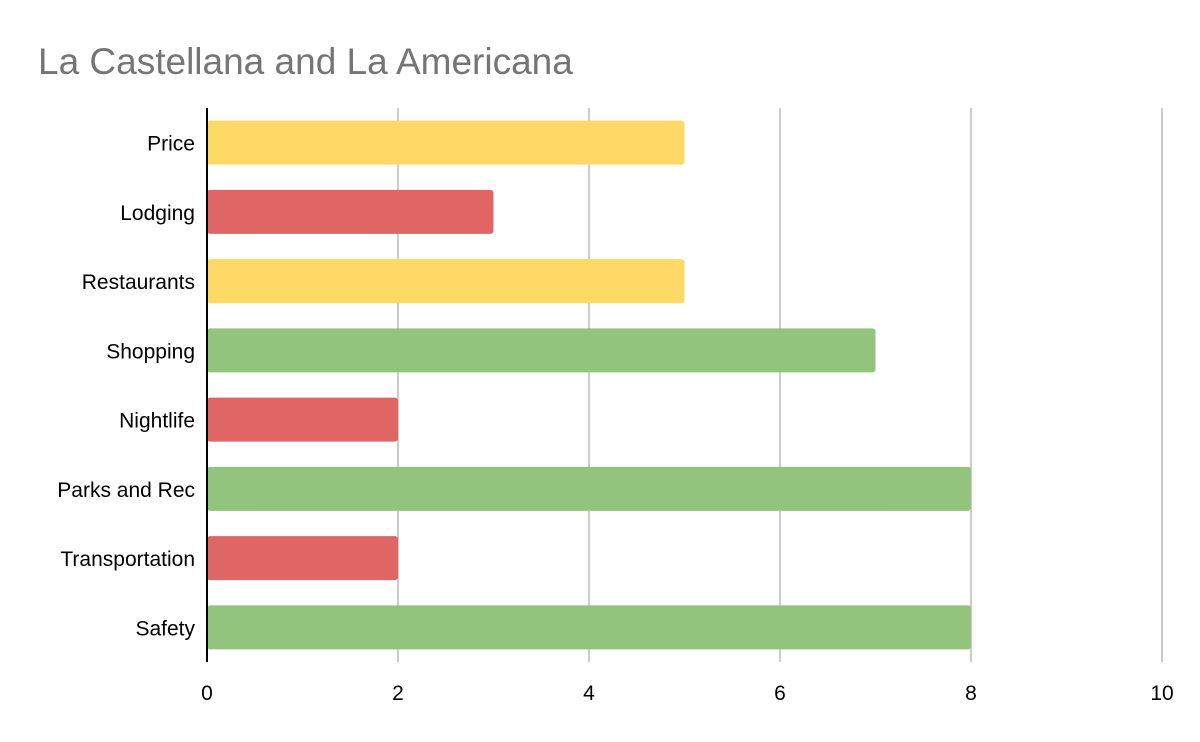  I want to click on x-tick-label: 2, so click(398, 693).